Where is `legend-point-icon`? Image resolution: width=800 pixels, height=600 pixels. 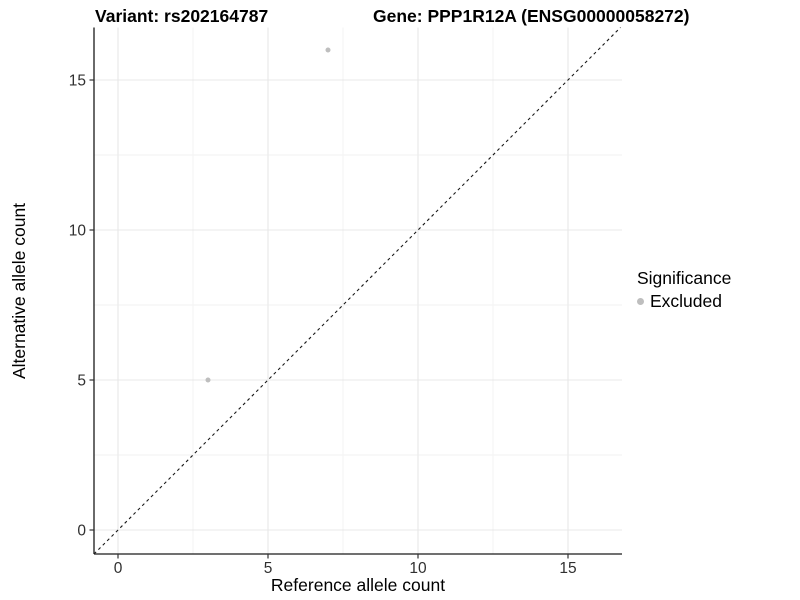
legend-point-icon is located at coordinates (640, 301).